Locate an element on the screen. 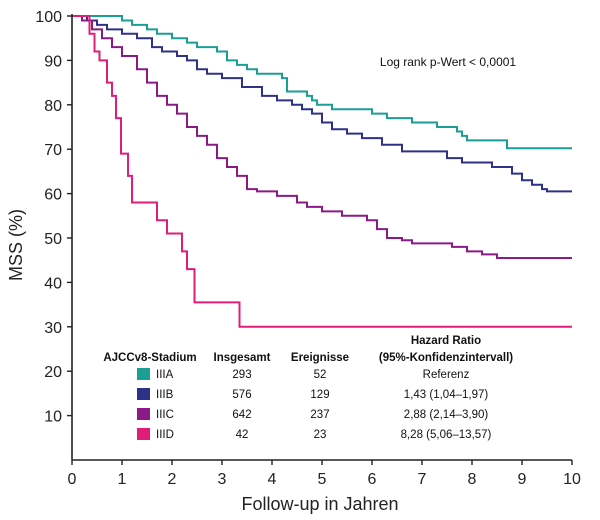  table-cell-hr: 8,28 (5,06–13,57) is located at coordinates (446, 435).